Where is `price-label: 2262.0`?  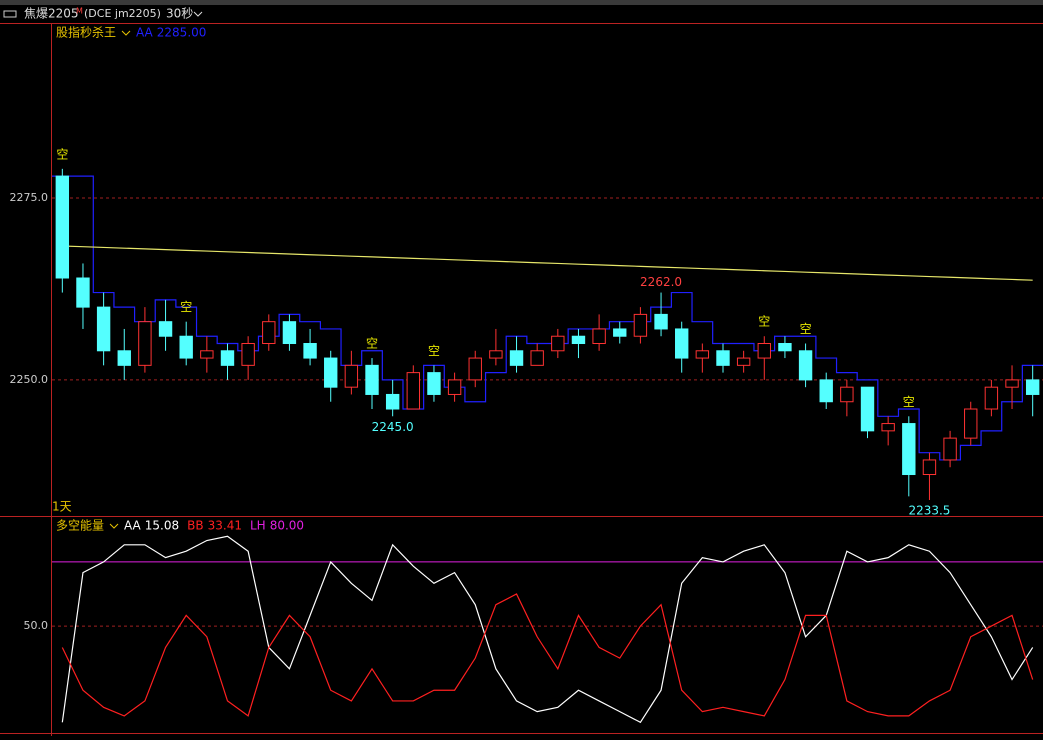
price-label: 2262.0 is located at coordinates (661, 282).